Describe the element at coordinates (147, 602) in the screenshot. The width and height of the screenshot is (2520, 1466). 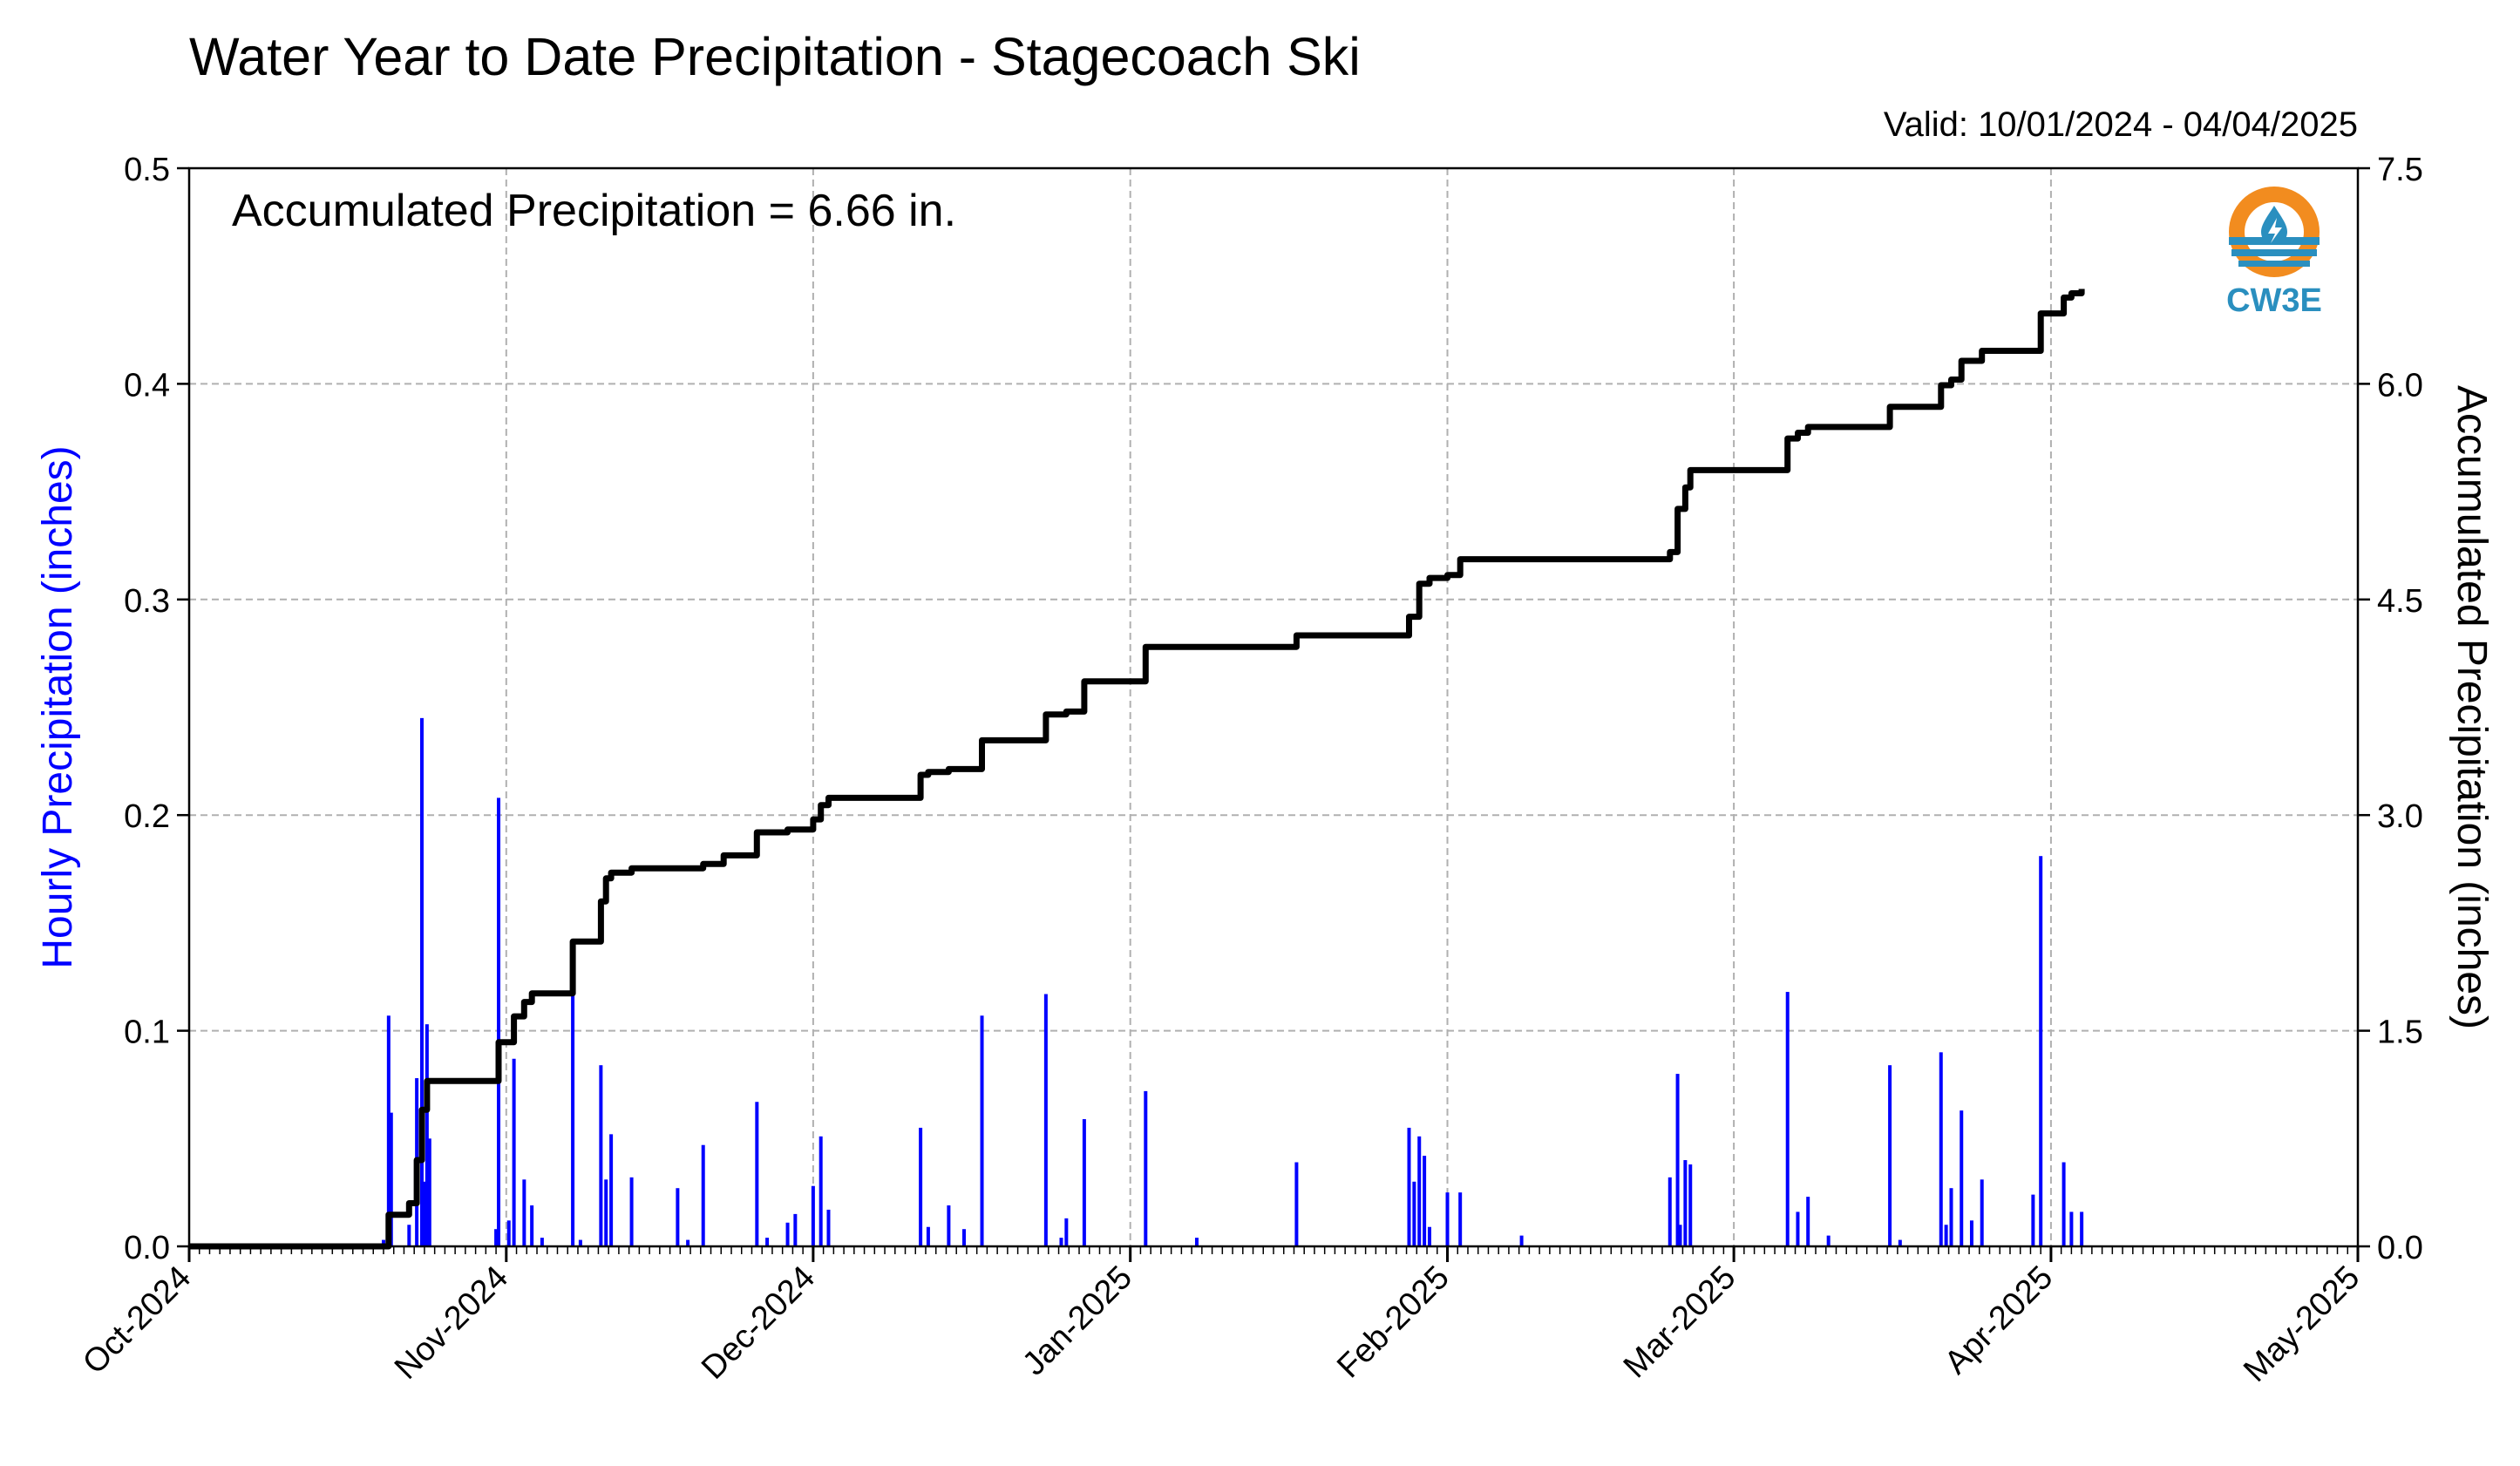
I see `y-tick-label-left: 0.3` at that location.